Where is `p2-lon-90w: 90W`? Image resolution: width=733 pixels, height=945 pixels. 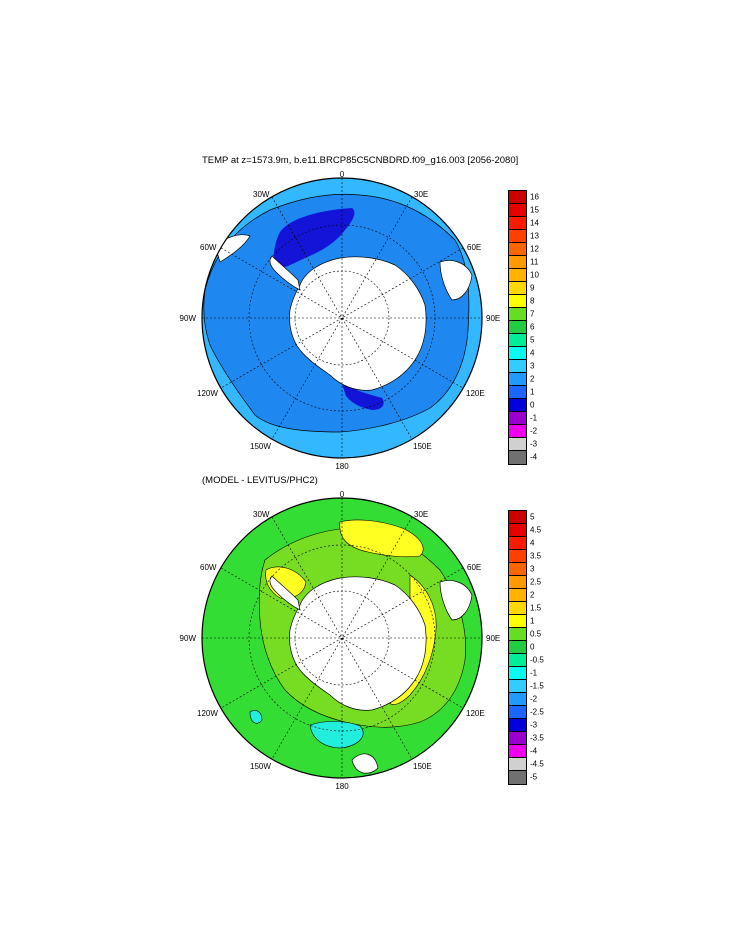
p2-lon-90w: 90W is located at coordinates (187, 638).